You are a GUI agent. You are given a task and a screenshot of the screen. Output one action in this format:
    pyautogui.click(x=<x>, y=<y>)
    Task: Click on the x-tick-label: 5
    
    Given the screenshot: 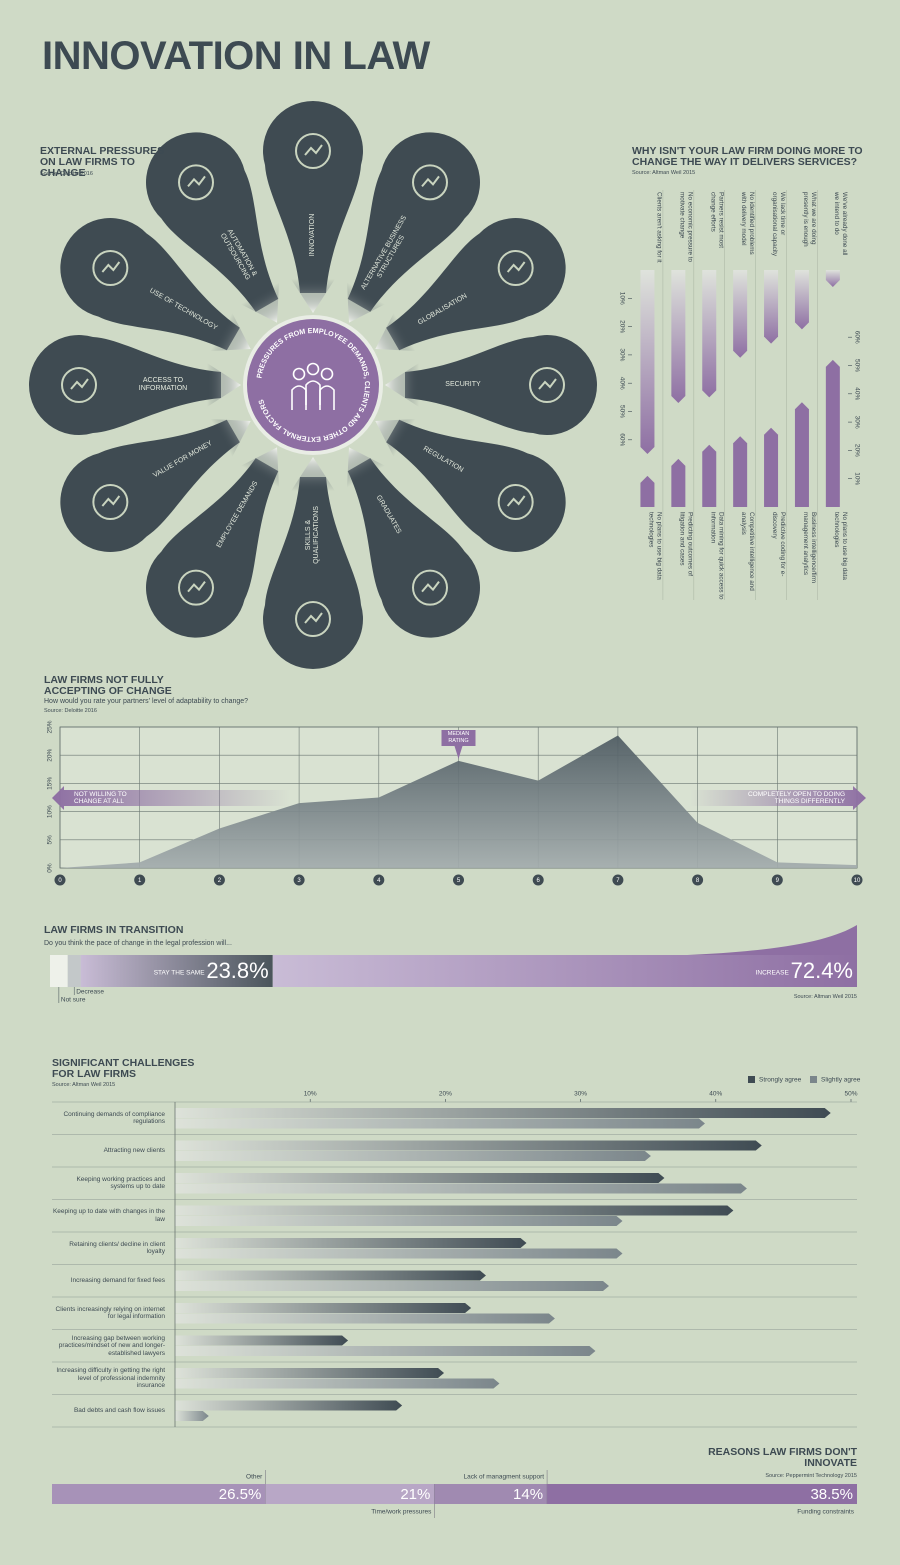 What is the action you would take?
    pyautogui.click(x=459, y=881)
    